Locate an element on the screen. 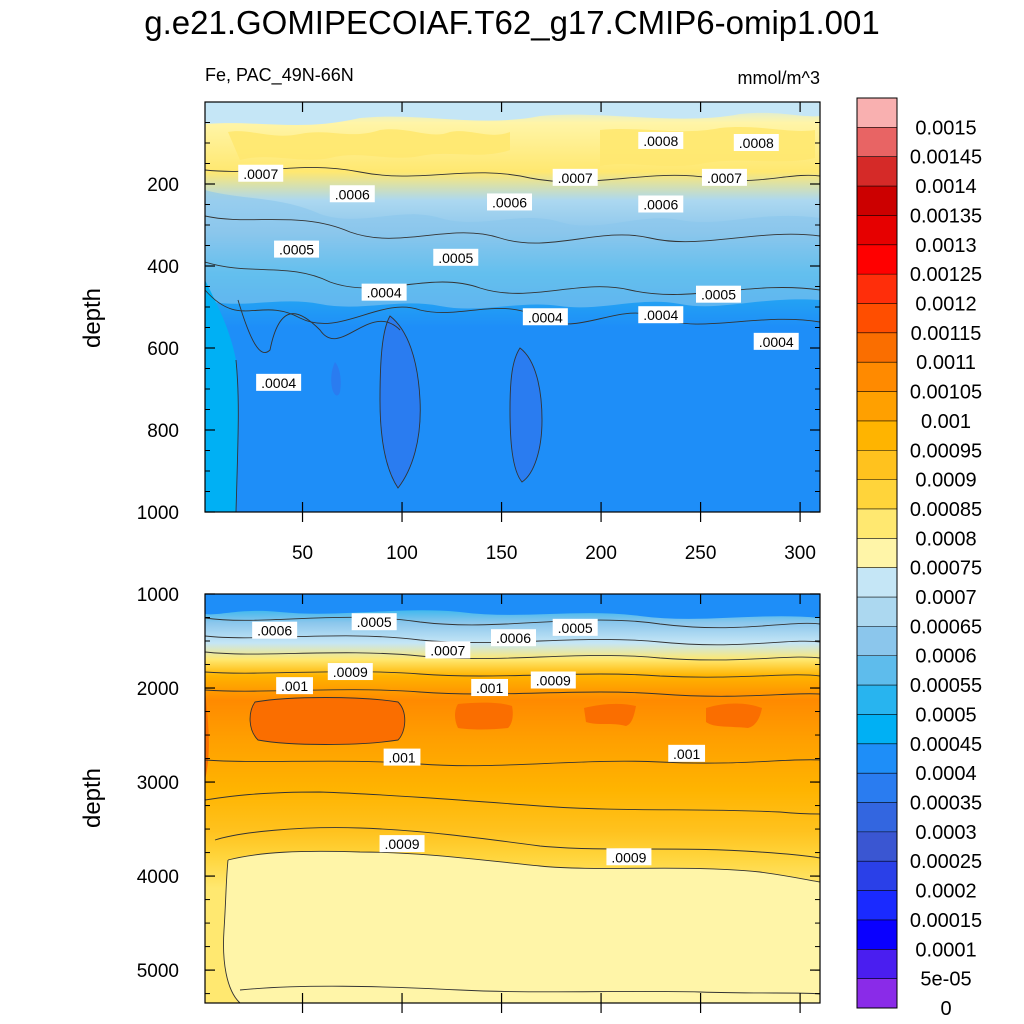  upper-contour-line-b is located at coordinates (512, 229).